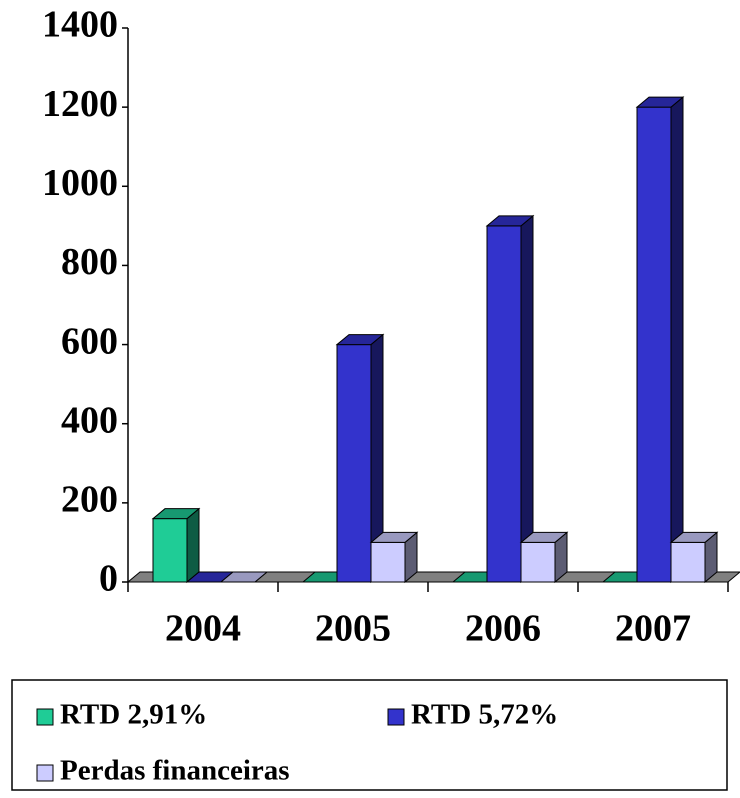 This screenshot has height=798, width=740. Describe the element at coordinates (175, 771) in the screenshot. I see `legend-label: Perdas financeiras` at that location.